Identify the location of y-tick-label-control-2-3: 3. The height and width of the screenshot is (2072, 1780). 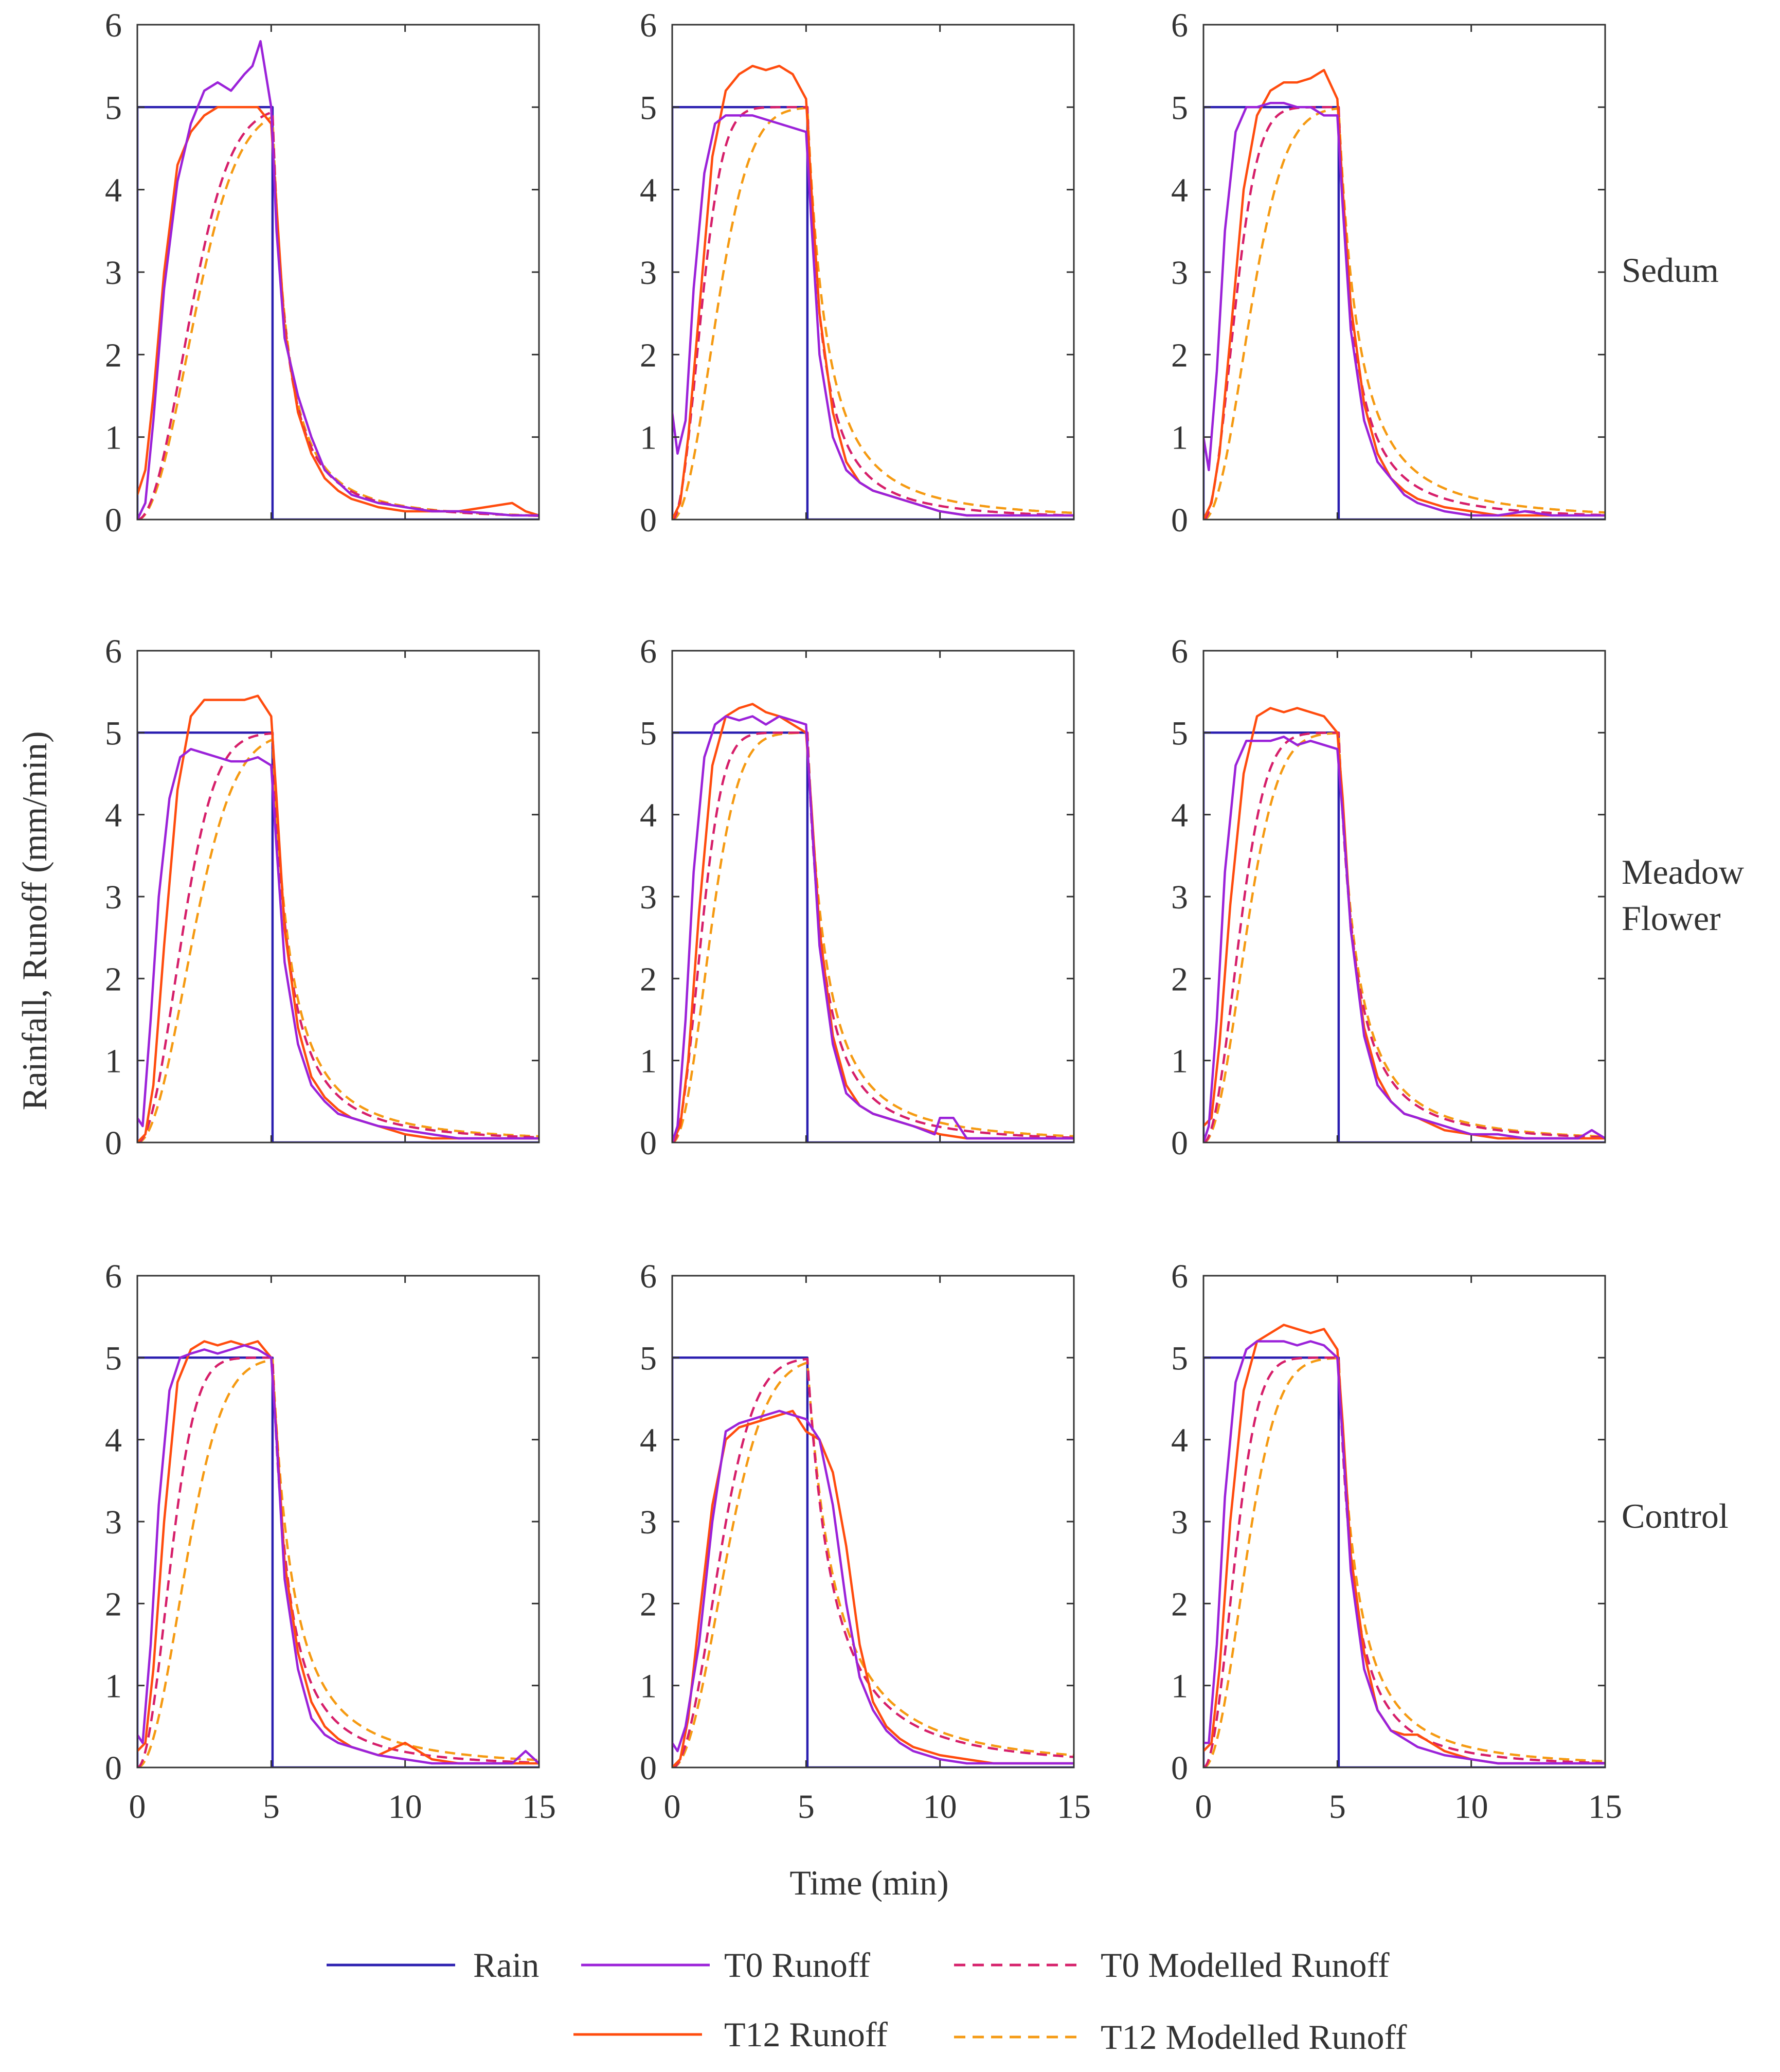
(649, 1522).